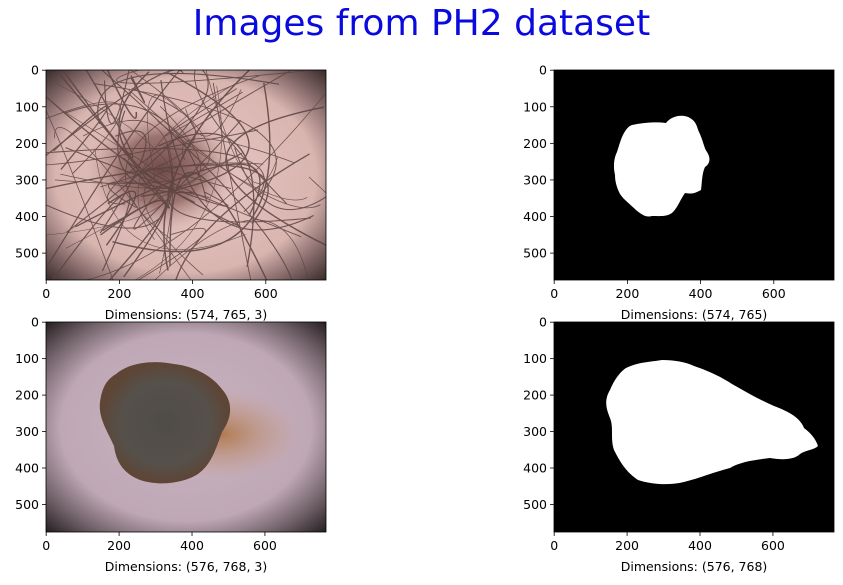 The image size is (843, 585). I want to click on image-dimensions-label: Dimensions: (574, 765, 3), so click(186, 314).